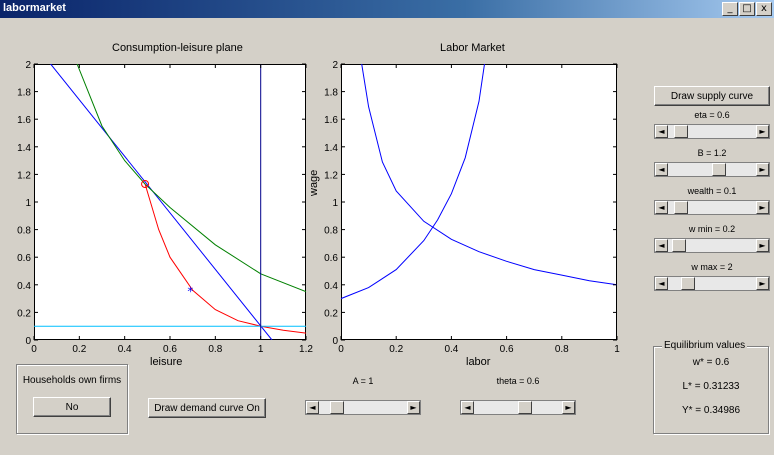 The height and width of the screenshot is (455, 774). Describe the element at coordinates (679, 245) in the screenshot. I see `w-min-slider-thumb` at that location.